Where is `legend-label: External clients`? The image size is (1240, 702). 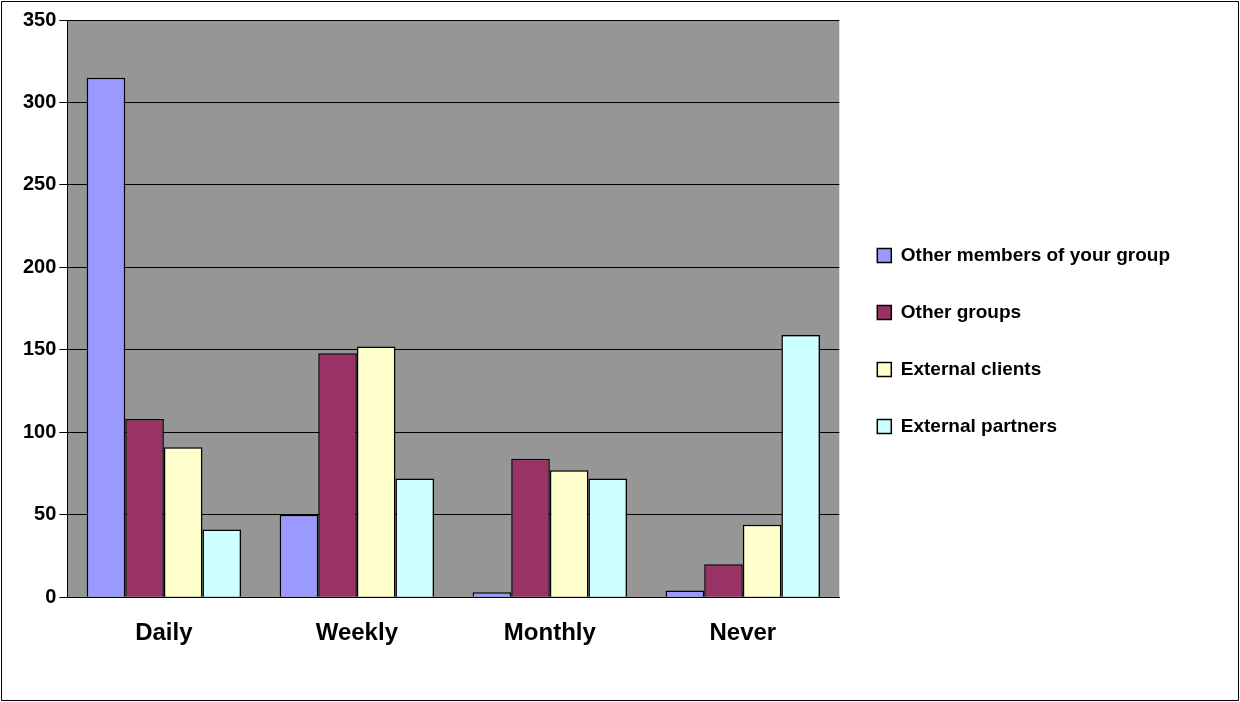
legend-label: External clients is located at coordinates (971, 368).